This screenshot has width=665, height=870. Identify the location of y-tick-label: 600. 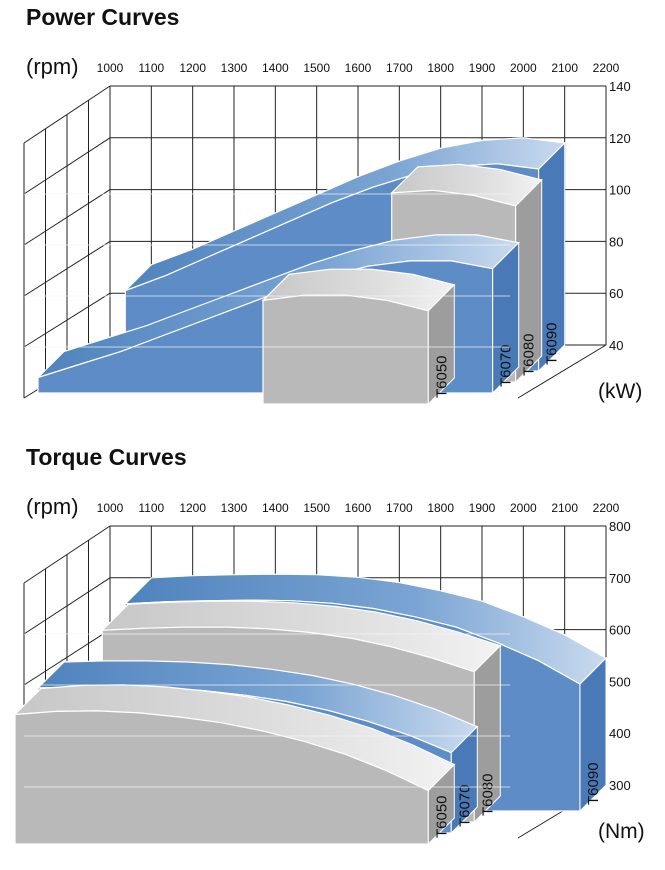
(620, 630).